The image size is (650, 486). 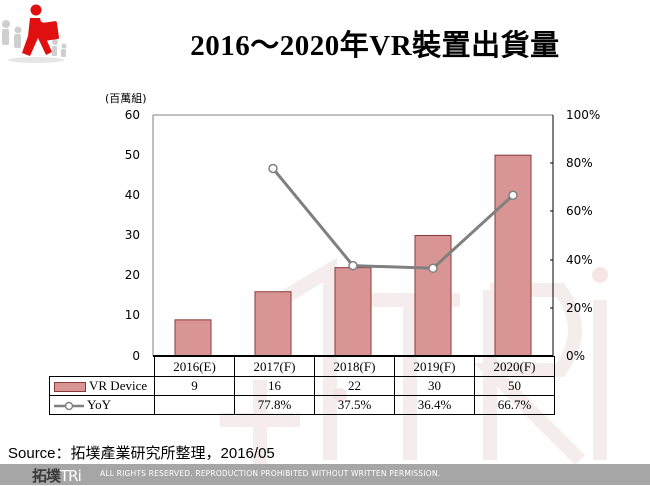 What do you see at coordinates (354, 405) in the screenshot?
I see `table-cell: 37.5%` at bounding box center [354, 405].